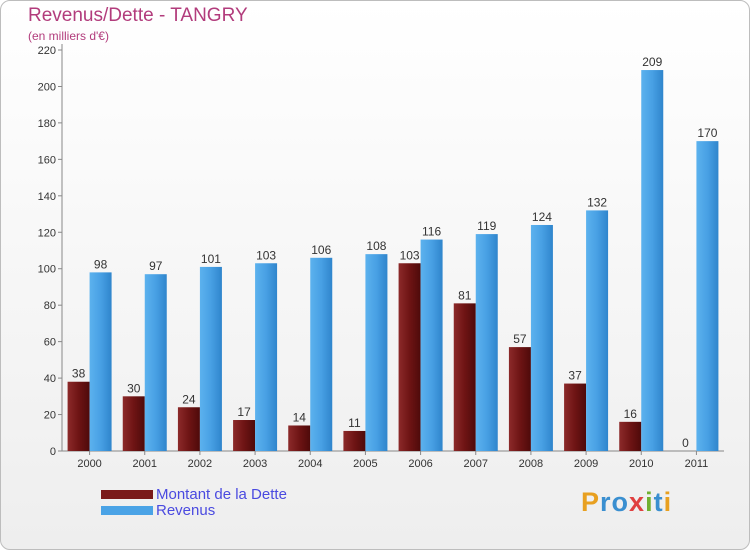 Image resolution: width=750 pixels, height=550 pixels. Describe the element at coordinates (200, 464) in the screenshot. I see `x-tick-label: 2002` at that location.